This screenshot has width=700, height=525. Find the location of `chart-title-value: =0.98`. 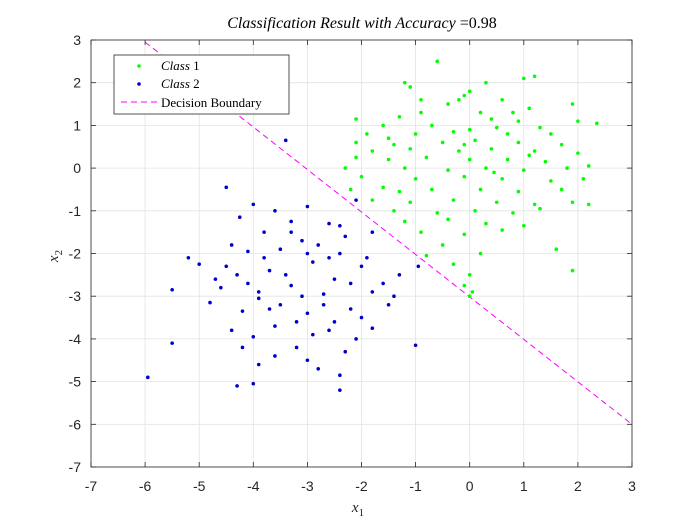

chart-title-value: =0.98 is located at coordinates (478, 23).